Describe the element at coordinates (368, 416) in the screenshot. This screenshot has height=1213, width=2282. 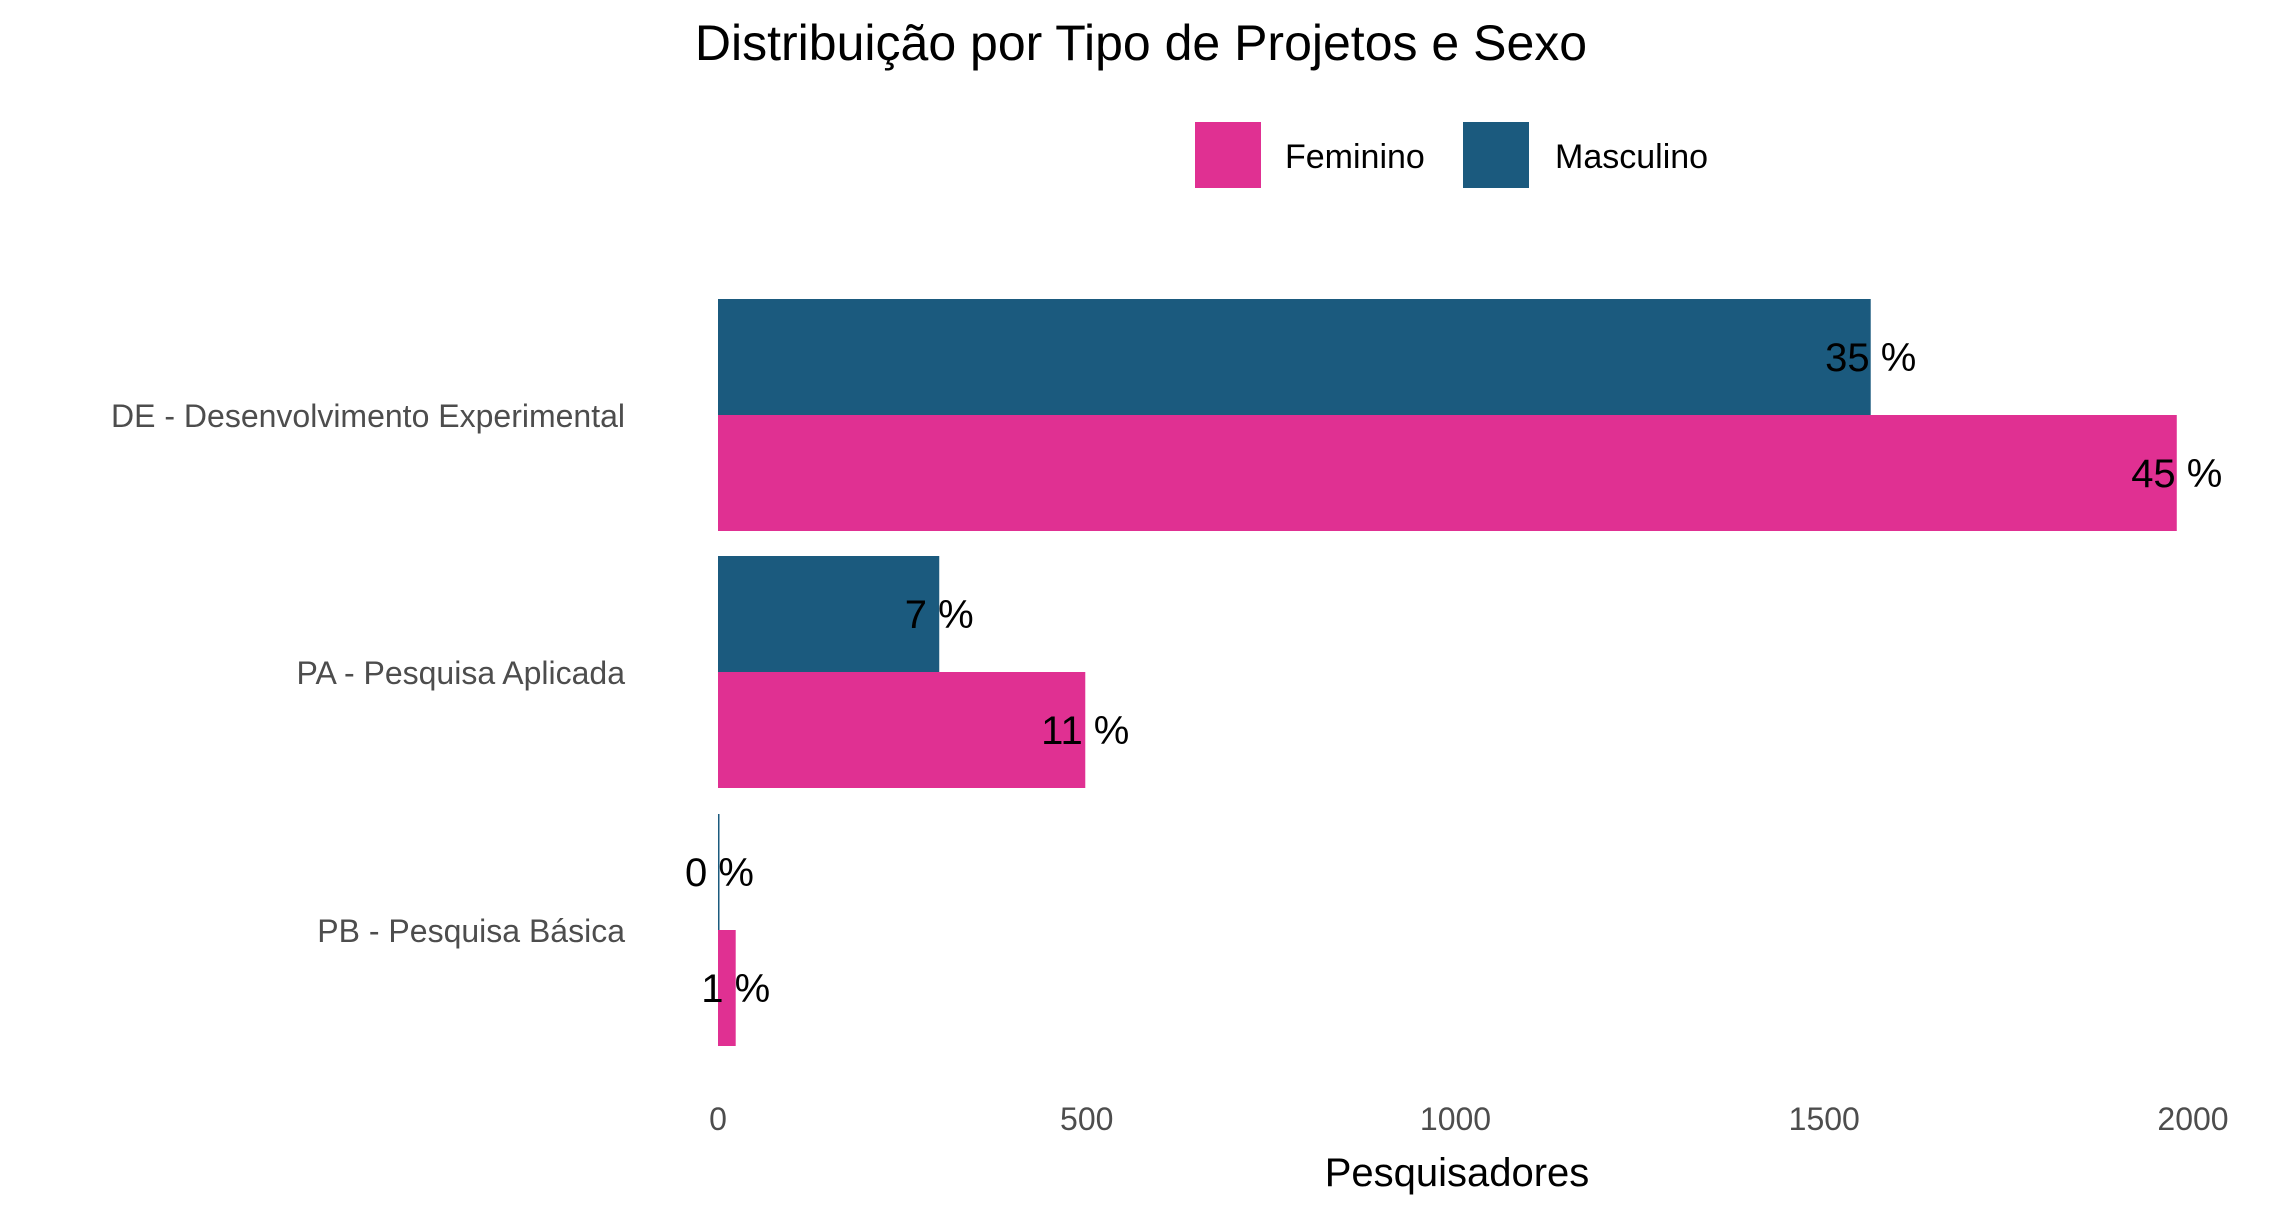
I see `category-label: DE - Desenvolvimento Experimental` at that location.